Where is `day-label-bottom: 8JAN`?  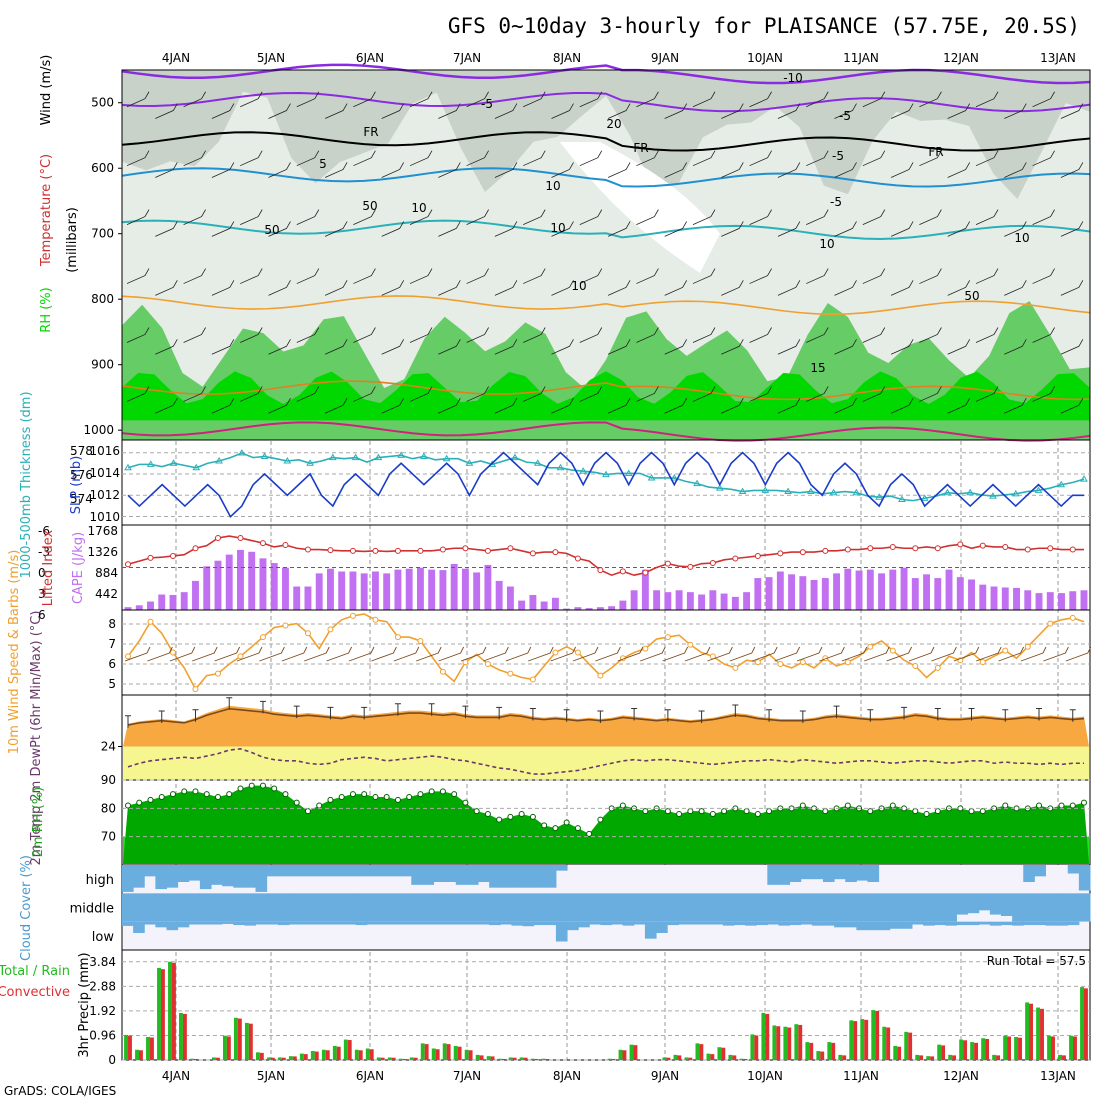 day-label-bottom: 8JAN is located at coordinates (567, 1076).